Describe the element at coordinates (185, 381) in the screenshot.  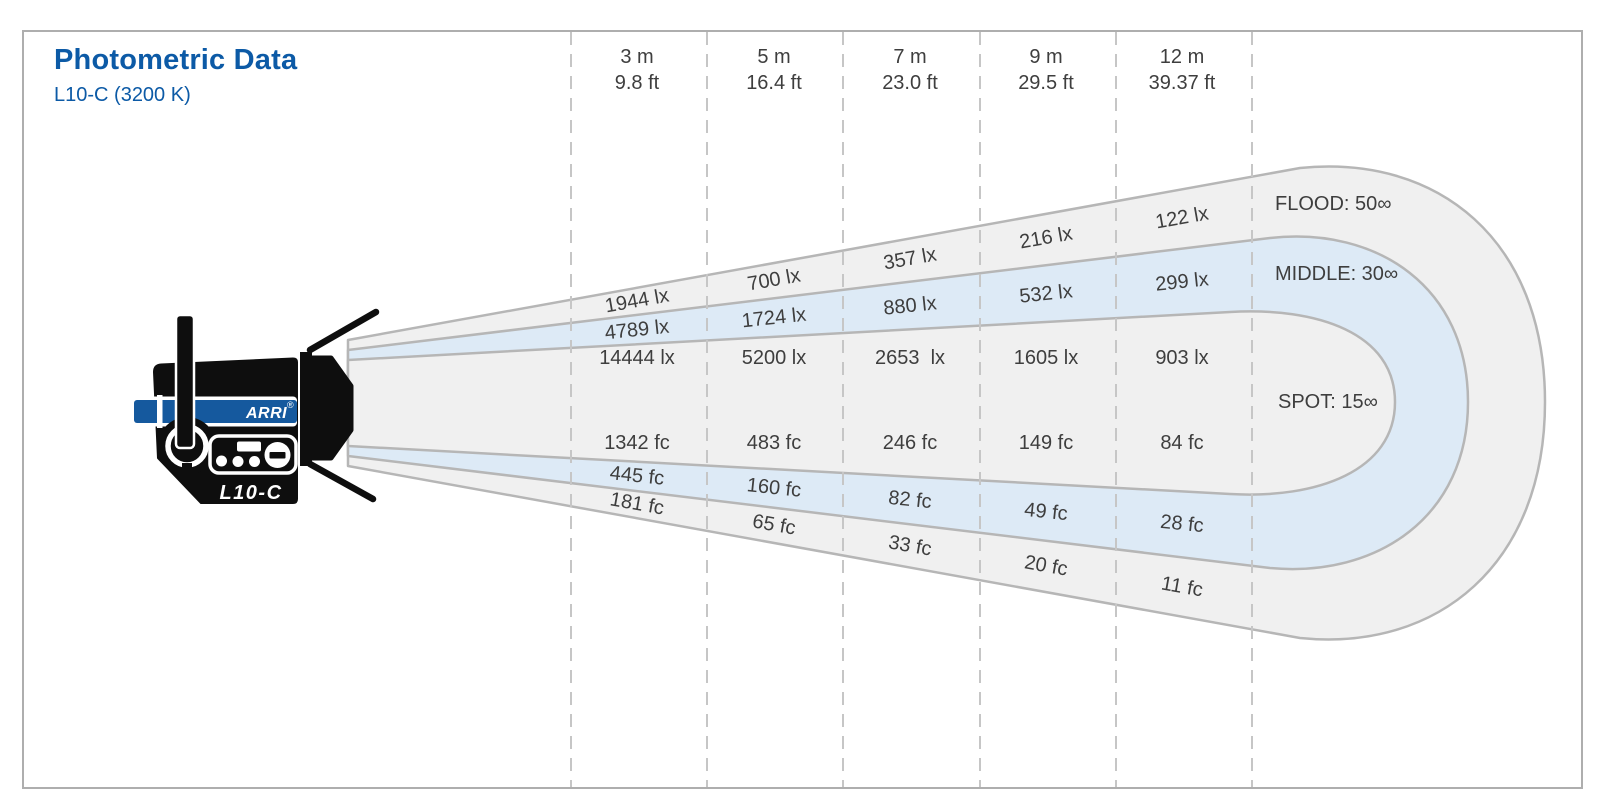
I see `yoke-bar` at that location.